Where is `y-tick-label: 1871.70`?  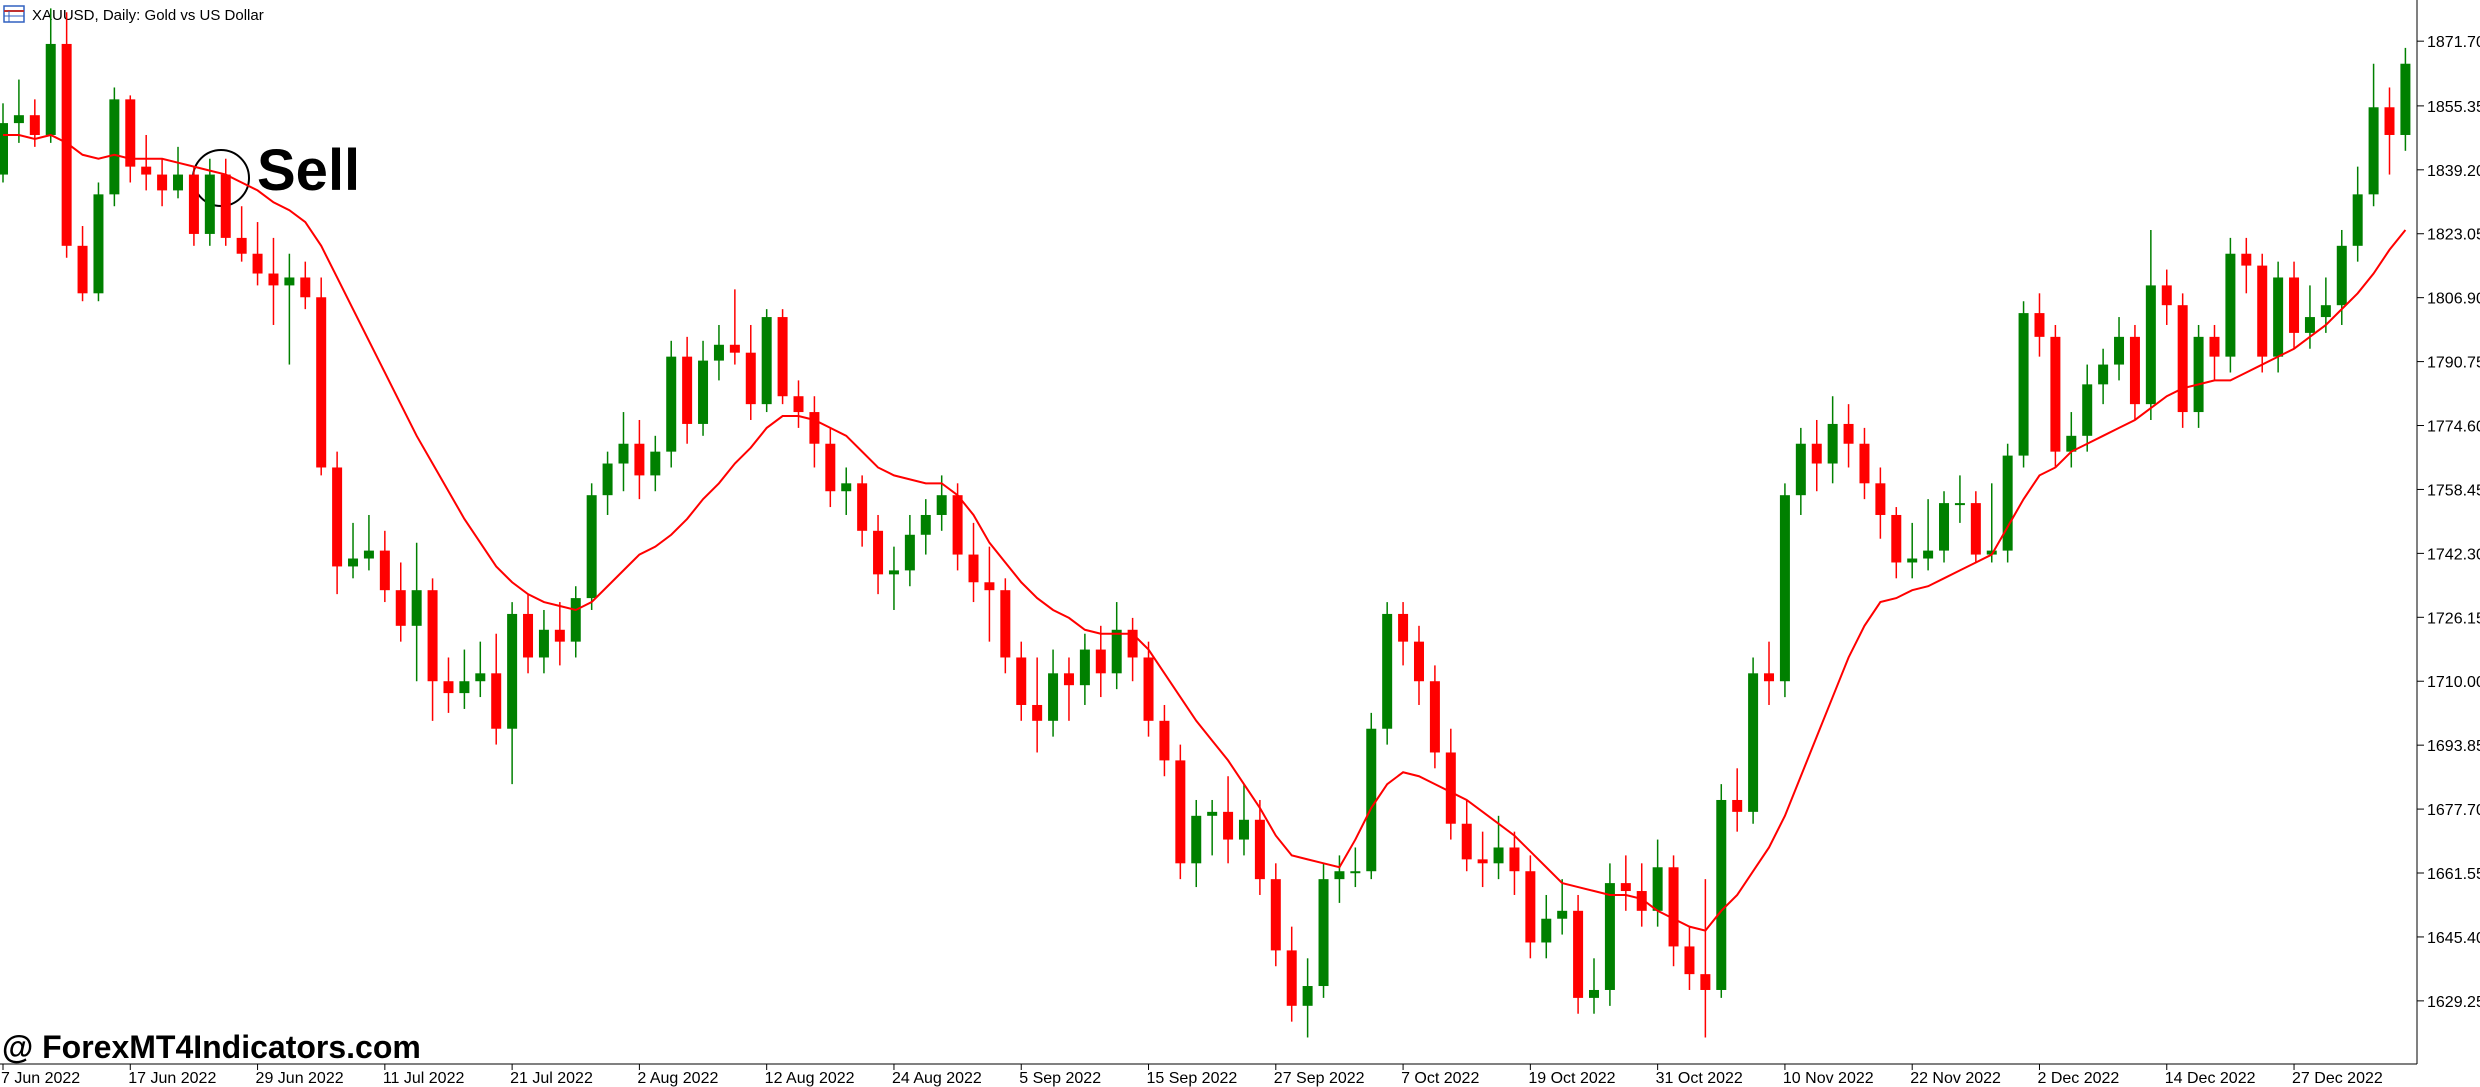 y-tick-label: 1871.70 is located at coordinates (2453, 42).